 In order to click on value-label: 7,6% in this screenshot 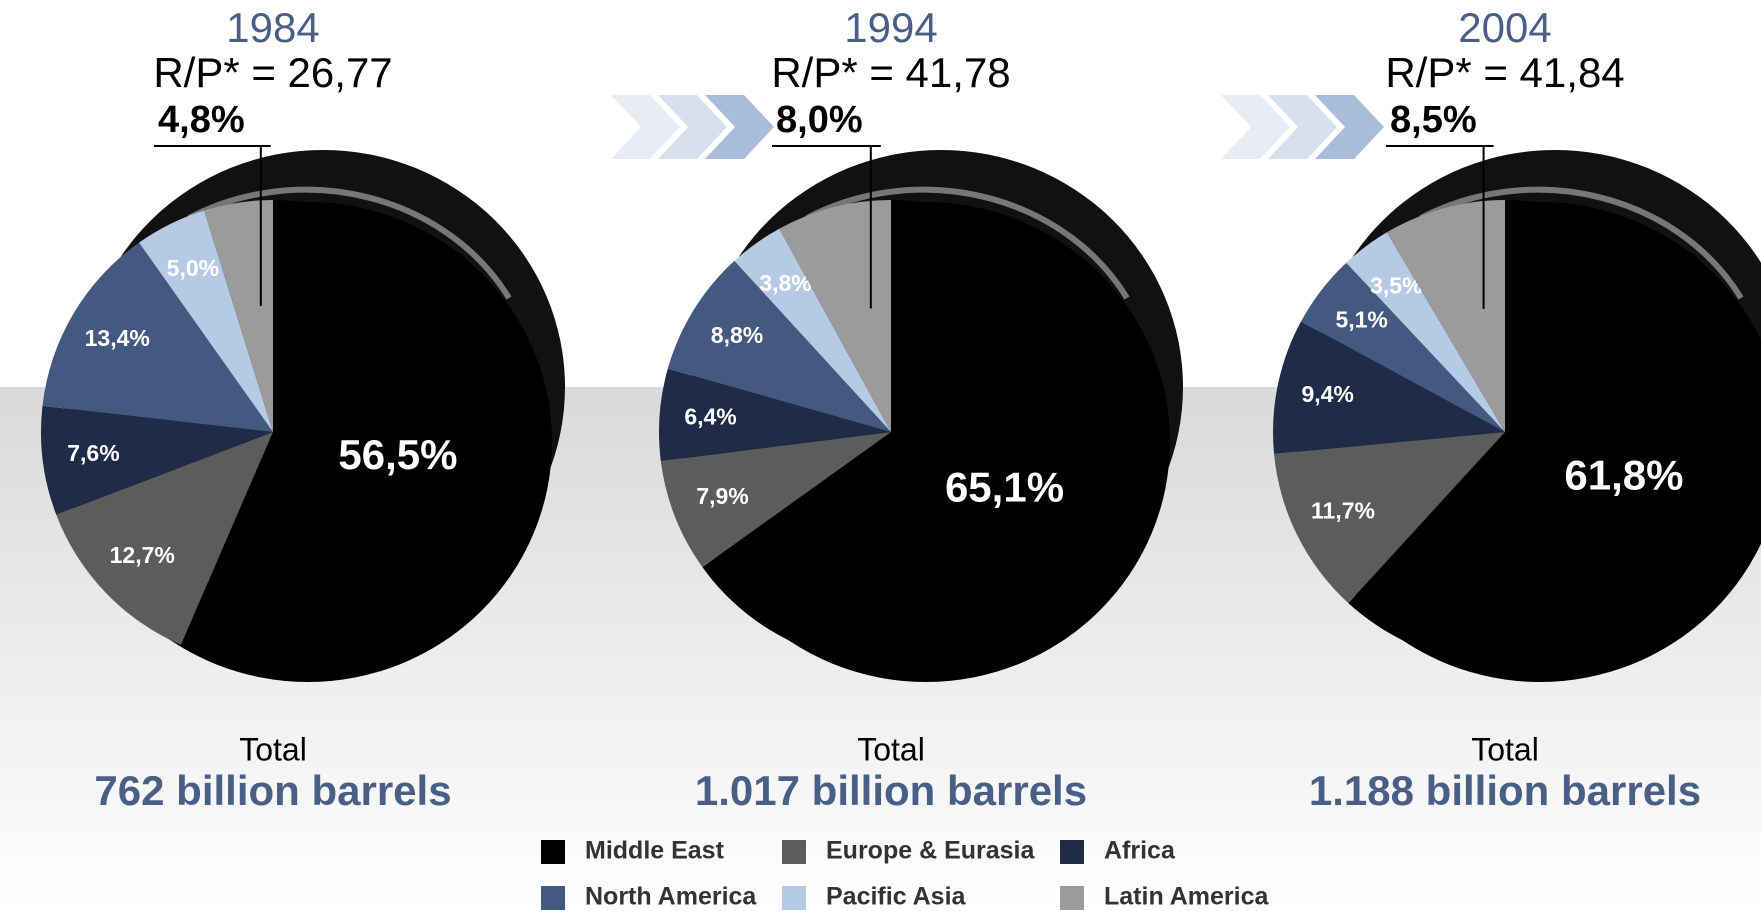, I will do `click(93, 453)`.